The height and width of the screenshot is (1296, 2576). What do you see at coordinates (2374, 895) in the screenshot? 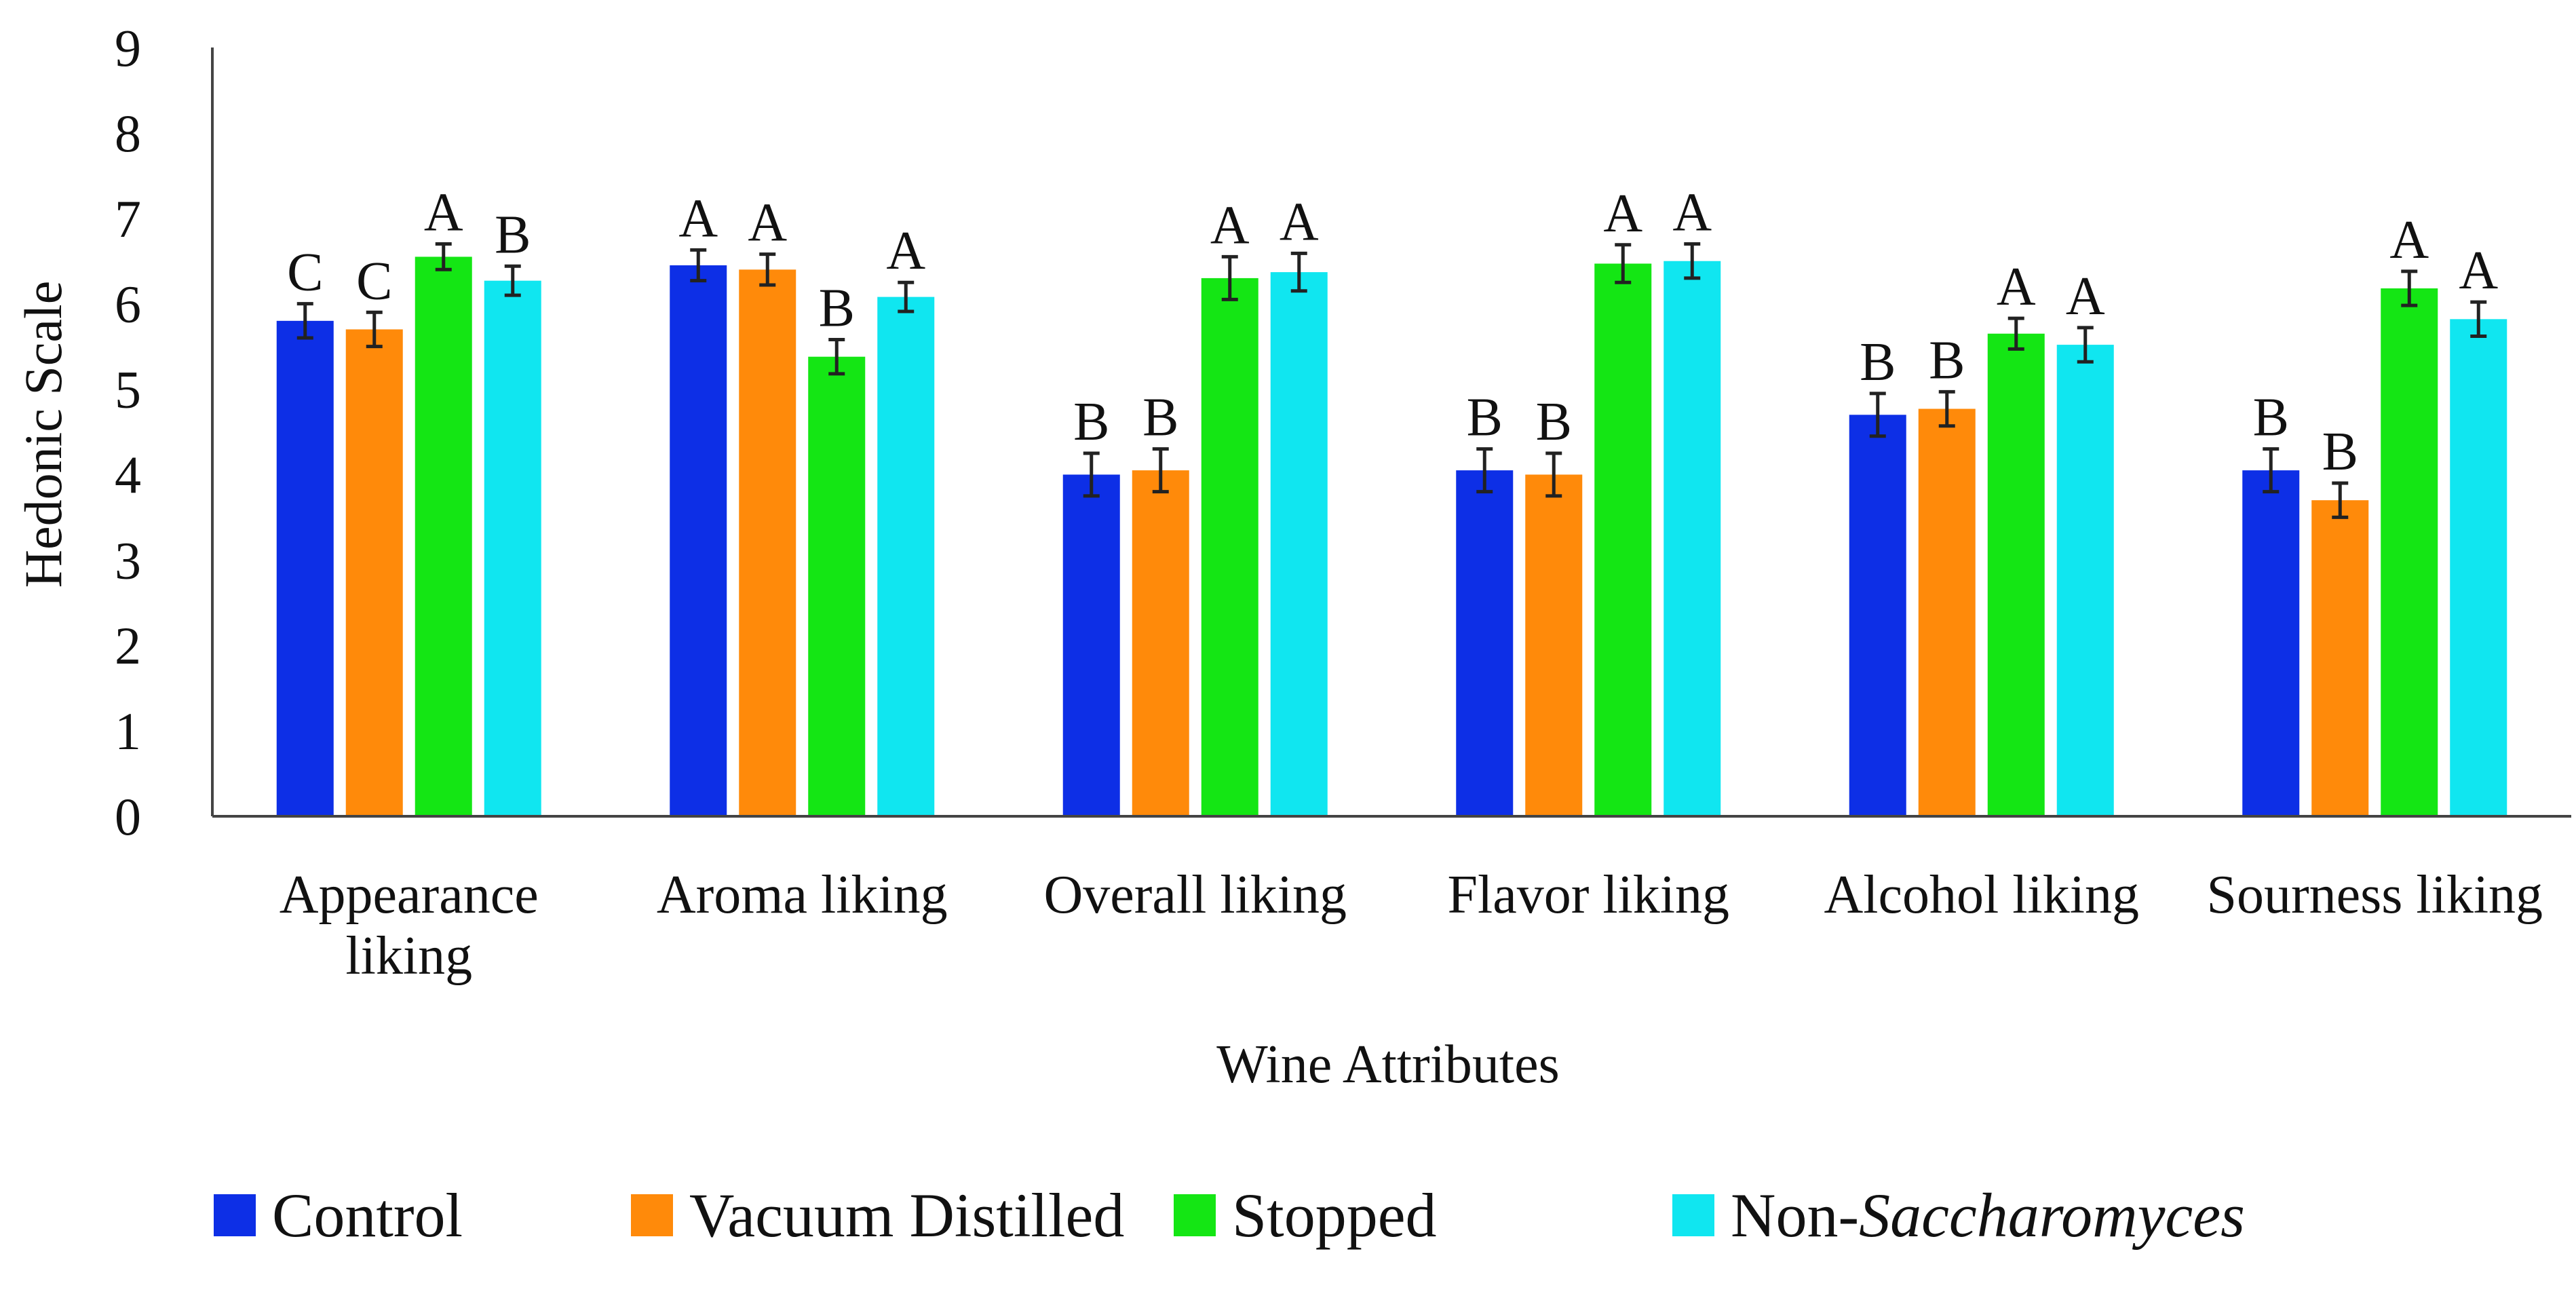
I see `category-label: Sourness liking` at bounding box center [2374, 895].